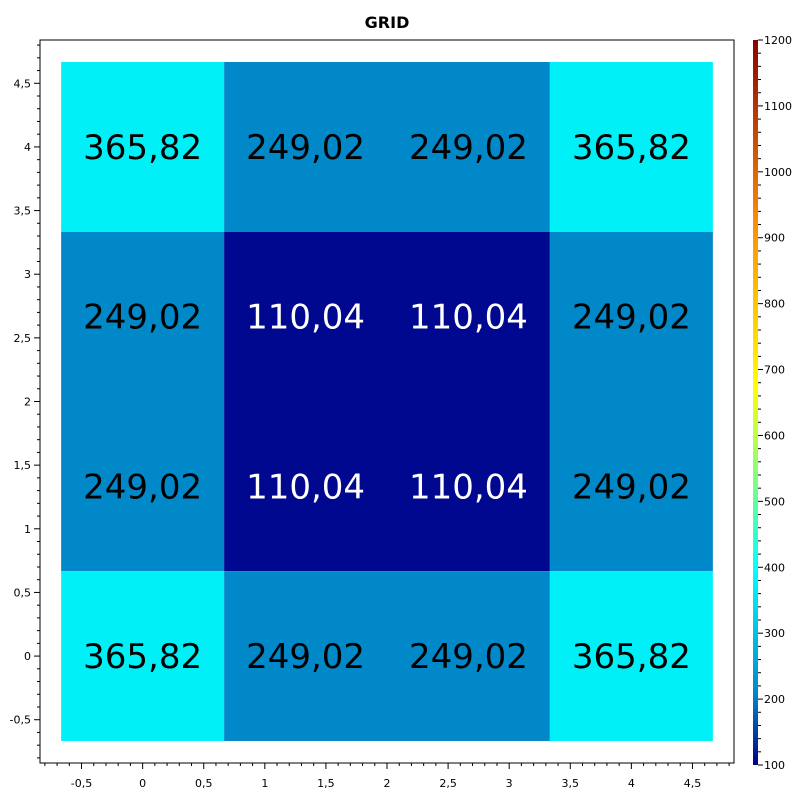 This screenshot has width=800, height=804. What do you see at coordinates (755, 402) in the screenshot?
I see `colorbar` at bounding box center [755, 402].